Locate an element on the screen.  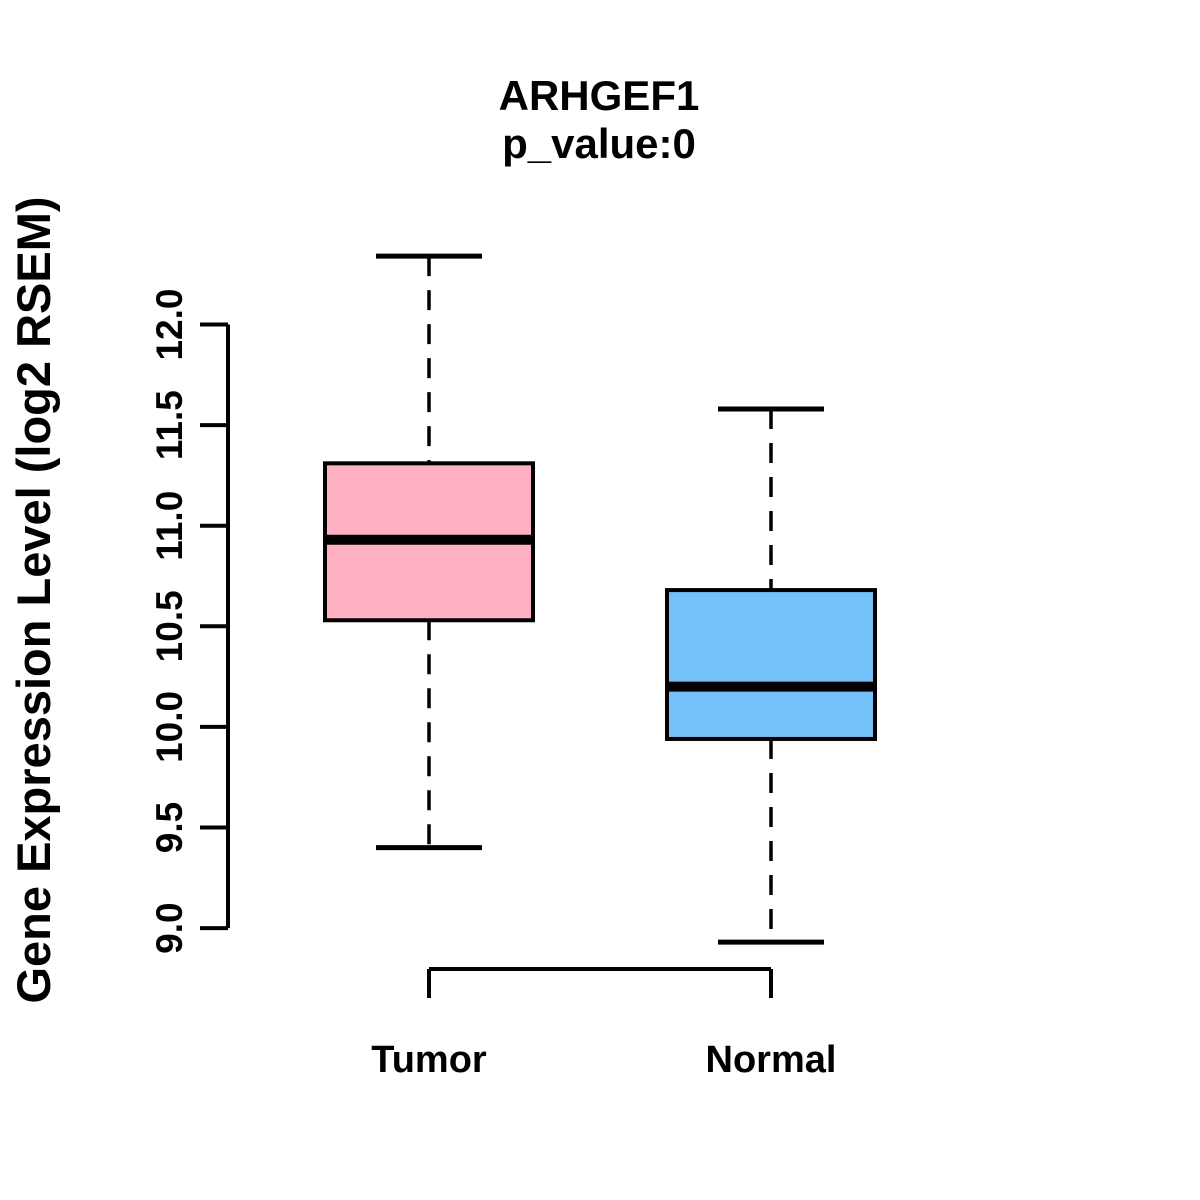
y-axis-tick-label: 11.0 is located at coordinates (169, 526).